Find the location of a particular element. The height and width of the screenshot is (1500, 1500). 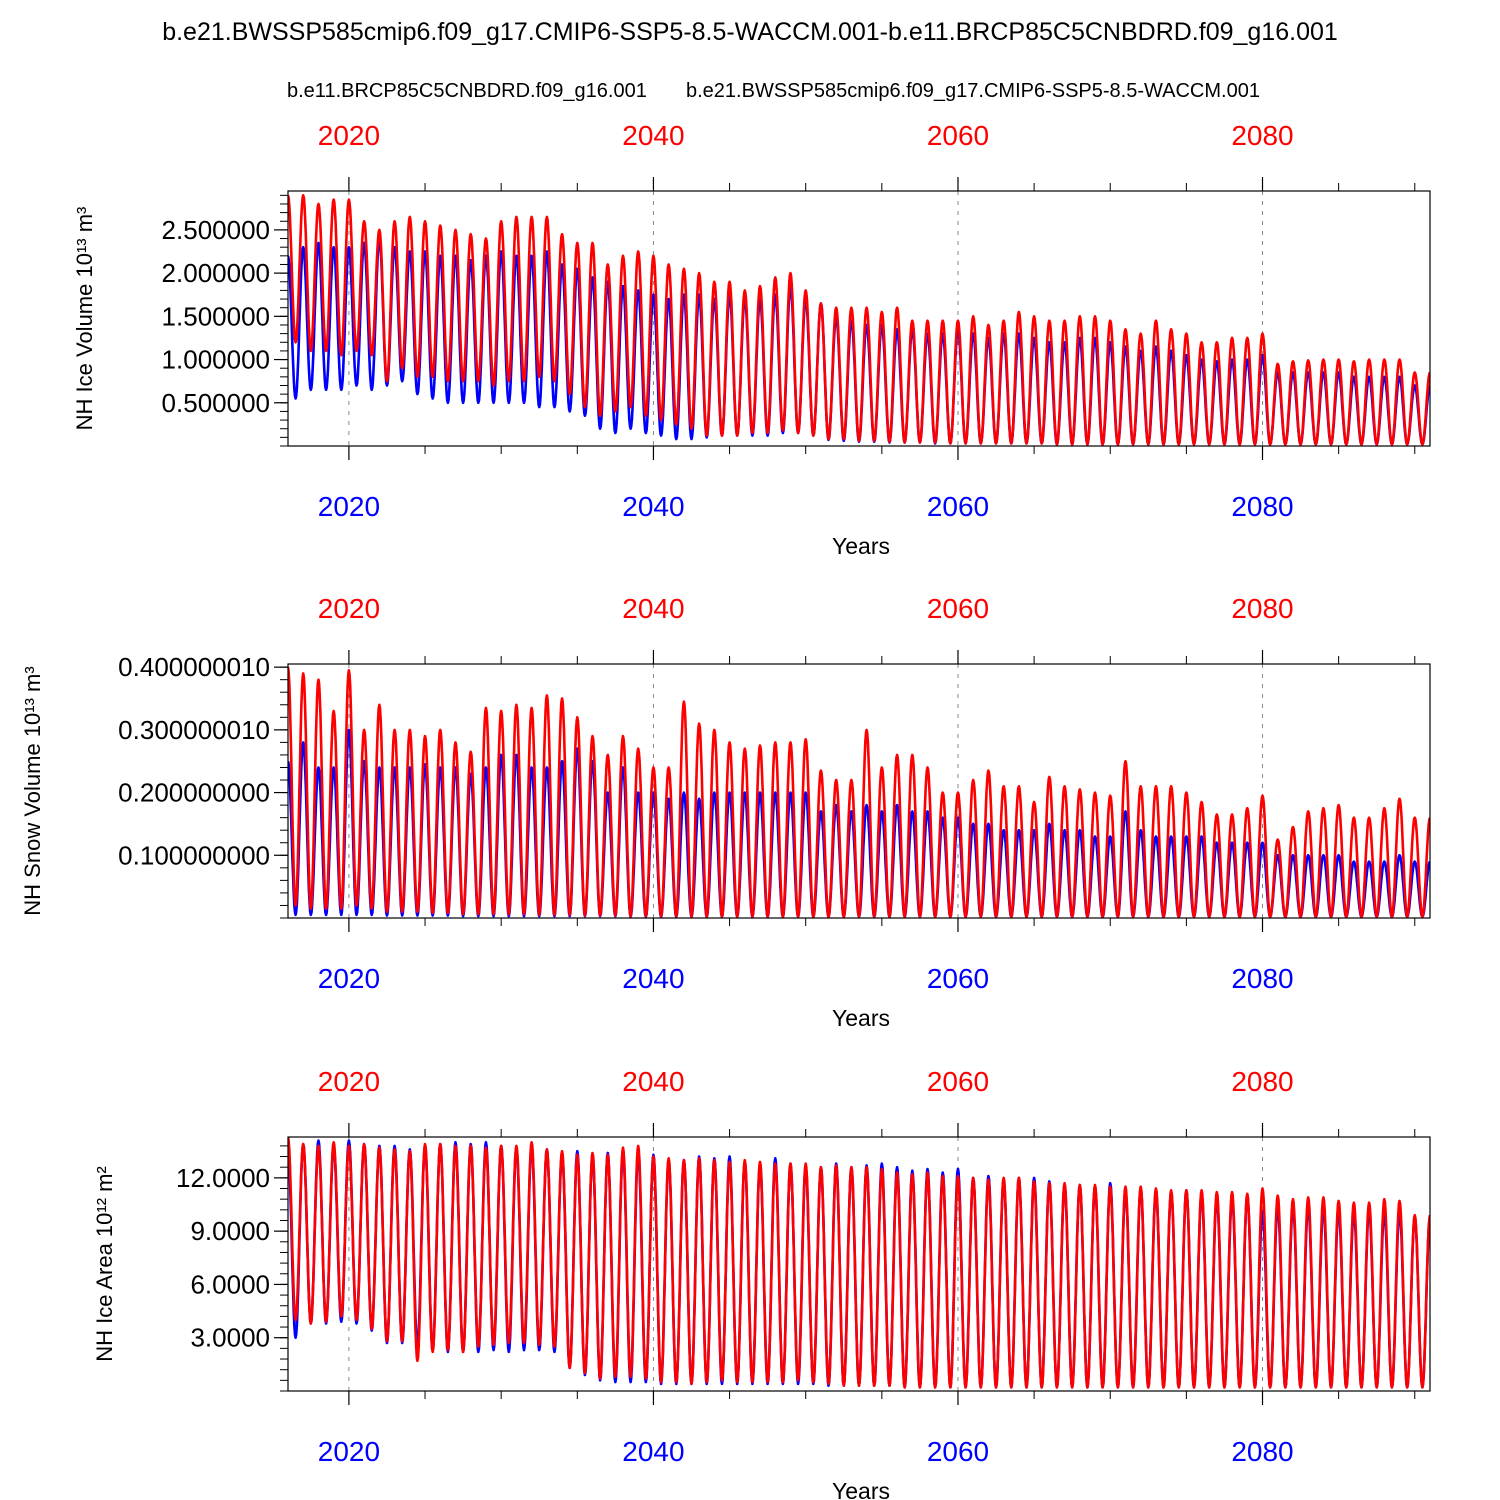

y-tick-label: 2.000000 is located at coordinates (216, 273).